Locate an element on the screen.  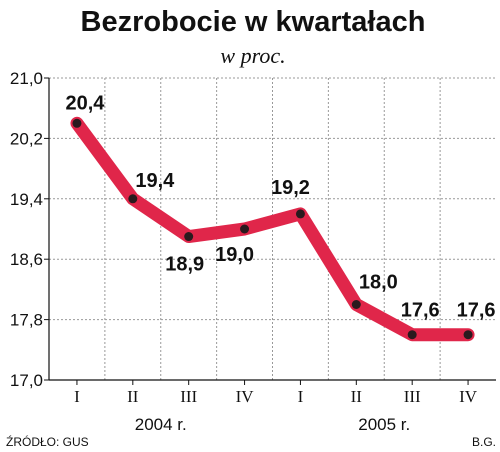
y-tick-label: 17,0 is located at coordinates (26, 380).